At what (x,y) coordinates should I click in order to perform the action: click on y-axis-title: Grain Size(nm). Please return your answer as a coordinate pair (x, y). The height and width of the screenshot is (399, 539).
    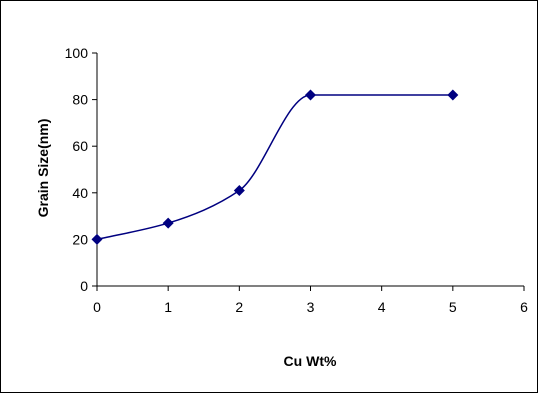
    Looking at the image, I should click on (43, 168).